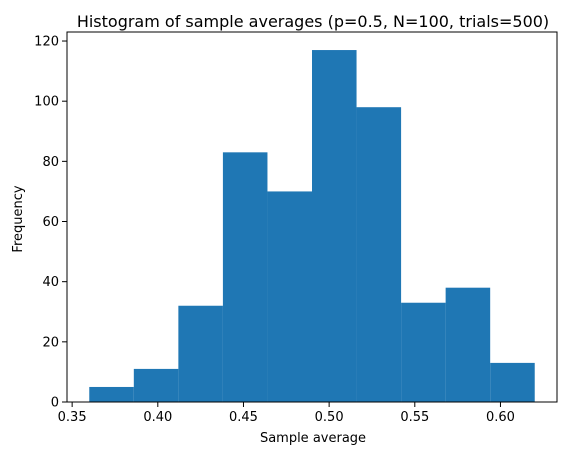 The width and height of the screenshot is (571, 455). Describe the element at coordinates (50, 282) in the screenshot. I see `y-tick-label: 40` at that location.